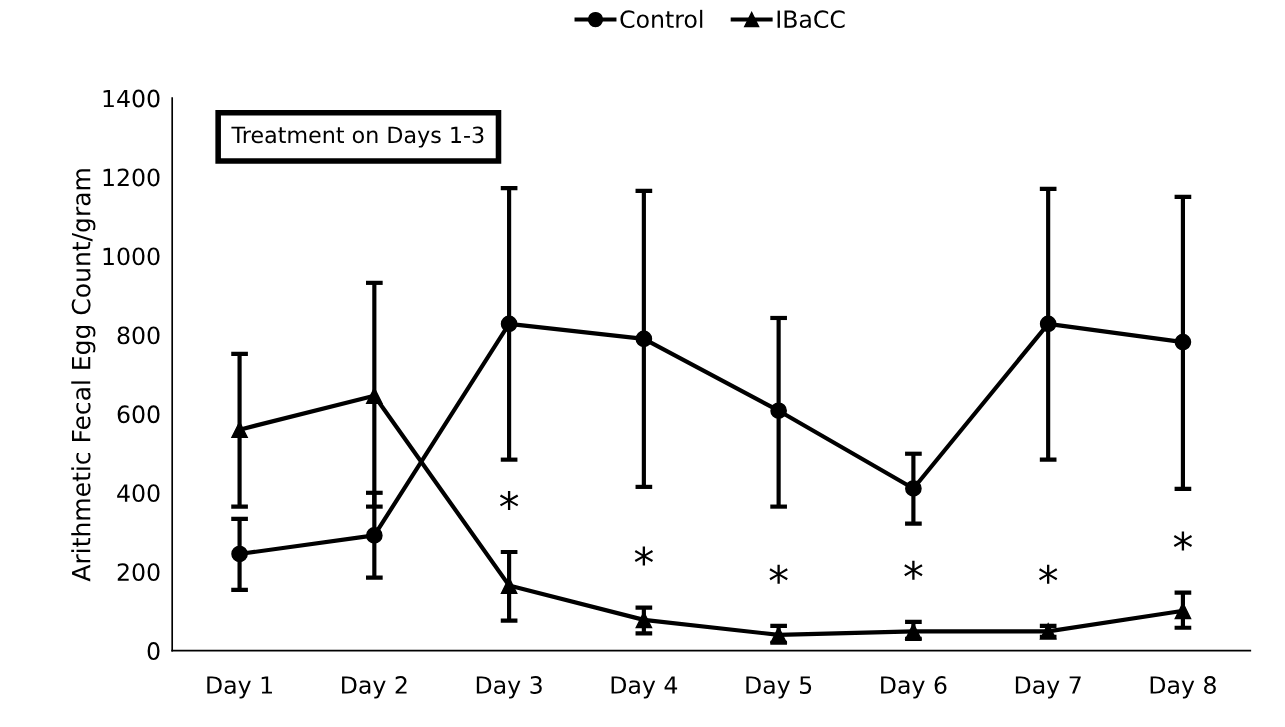  I want to click on x-tick-label: Day 5, so click(779, 687).